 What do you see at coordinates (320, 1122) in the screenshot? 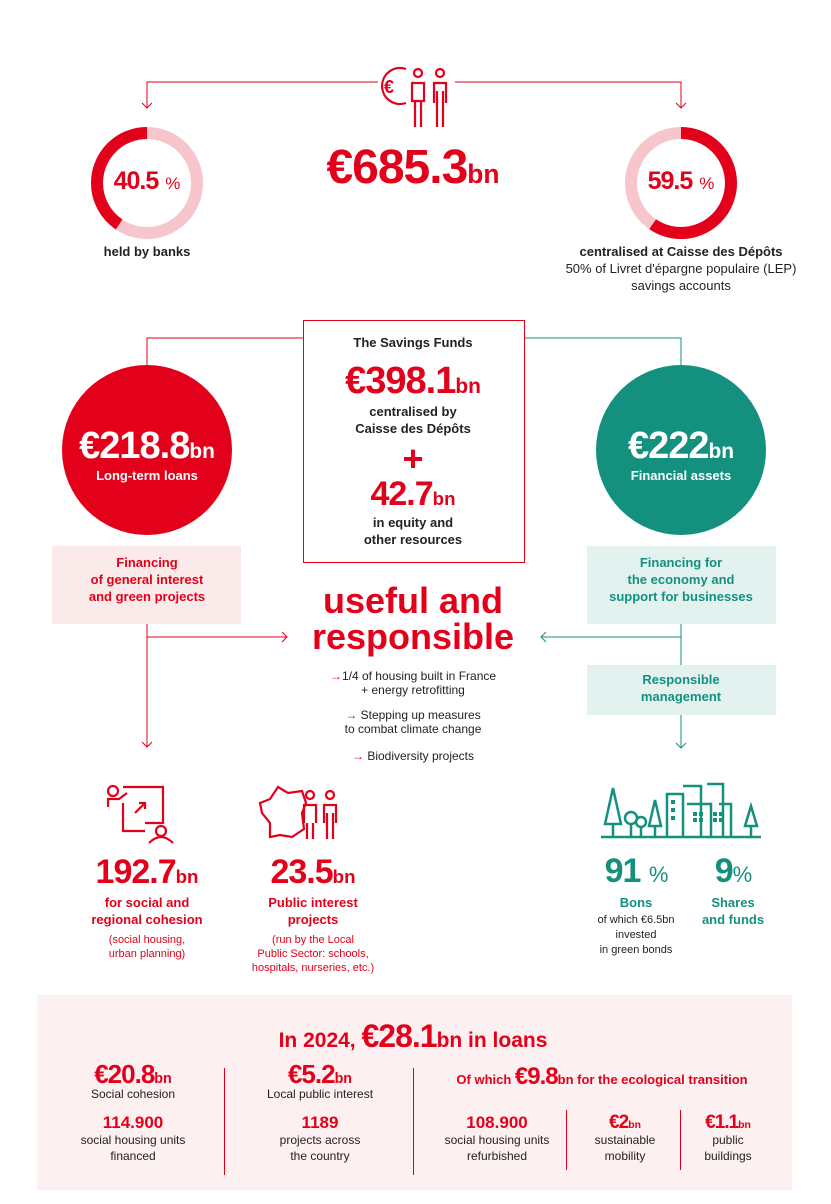
I see `local-count: 1189` at bounding box center [320, 1122].